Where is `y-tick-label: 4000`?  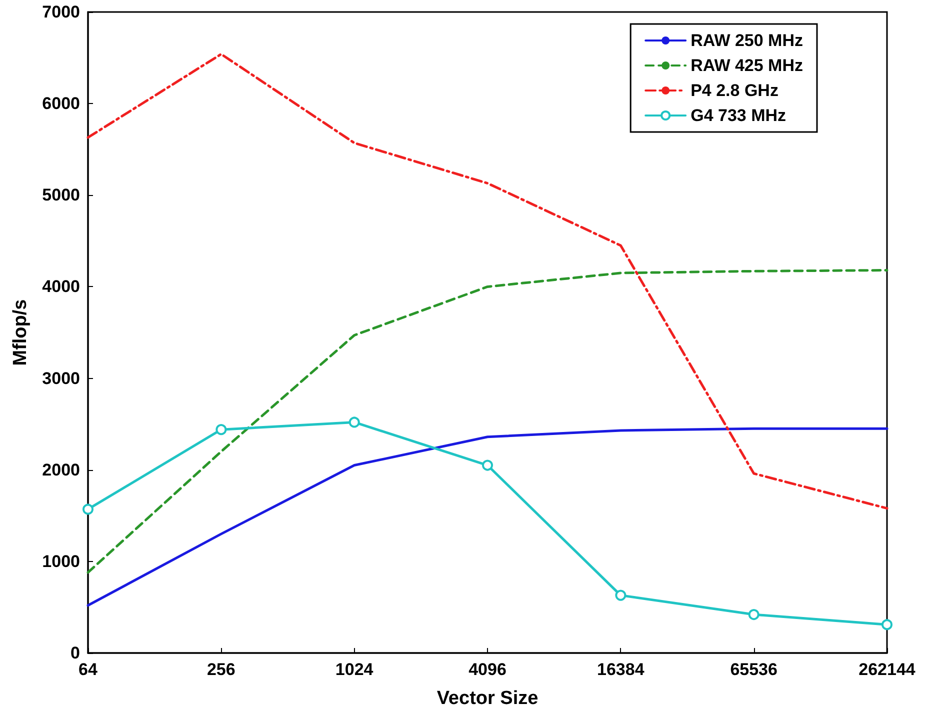
y-tick-label: 4000 is located at coordinates (61, 286).